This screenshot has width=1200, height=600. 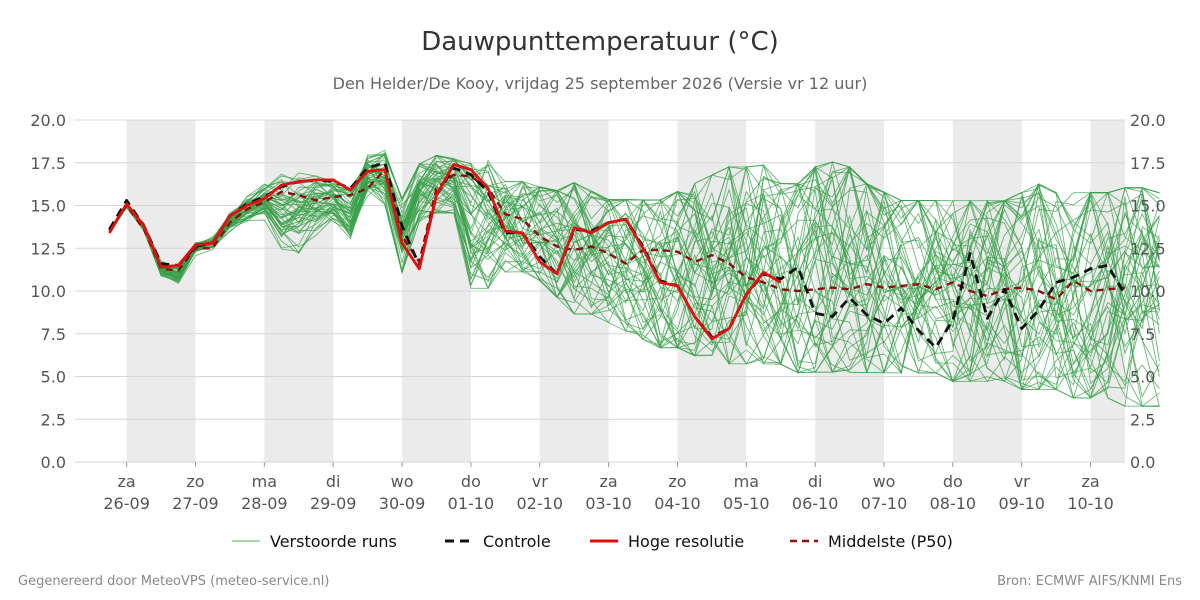 I want to click on x-tick-date: 30-09, so click(x=402, y=503).